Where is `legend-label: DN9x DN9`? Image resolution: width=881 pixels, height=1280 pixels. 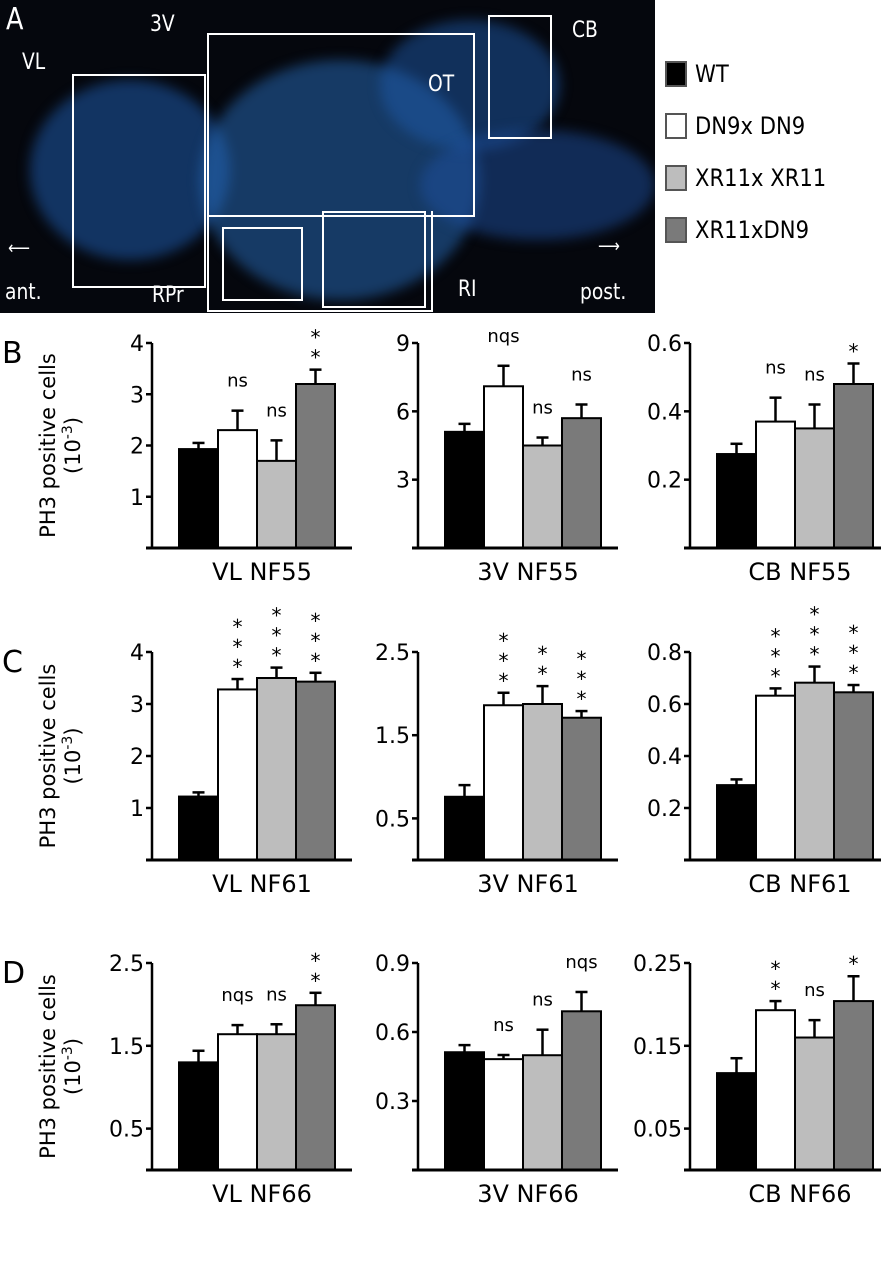 legend-label: DN9x DN9 is located at coordinates (750, 126).